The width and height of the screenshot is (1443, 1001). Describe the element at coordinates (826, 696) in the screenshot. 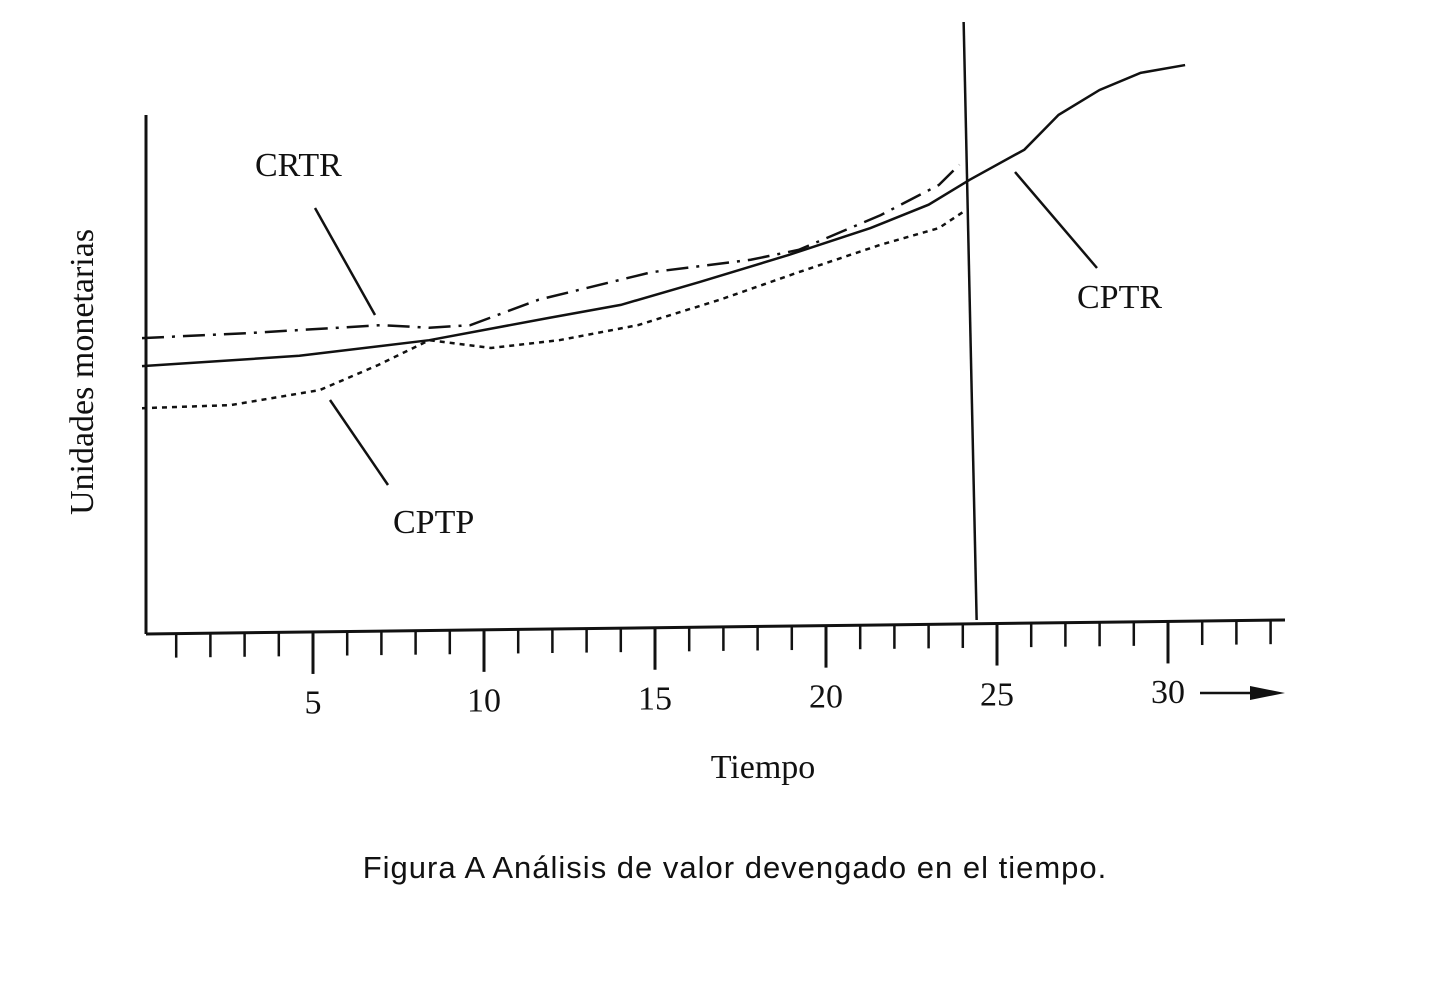

I see `x-tick-label: 20` at that location.